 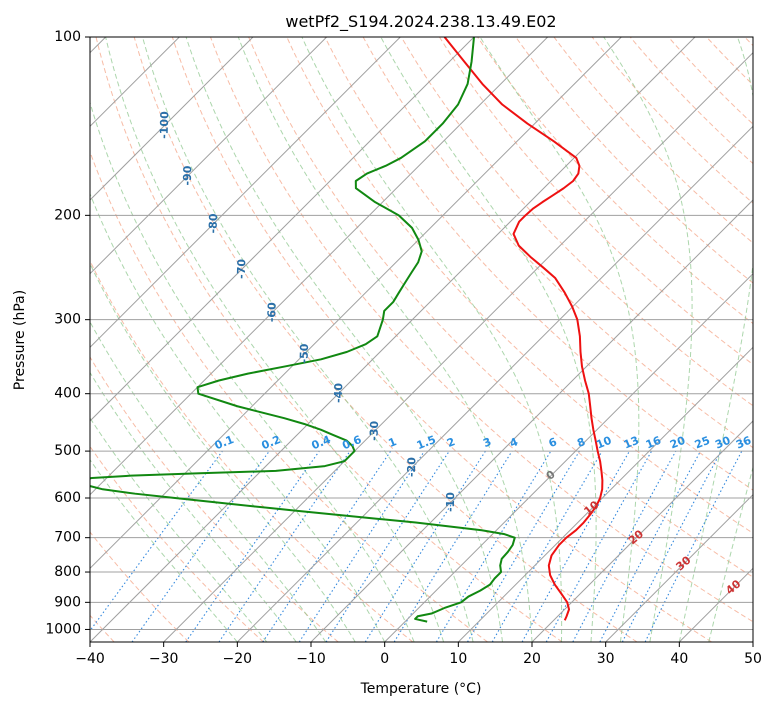 What do you see at coordinates (67, 572) in the screenshot?
I see `y-tick-label: 800` at bounding box center [67, 572].